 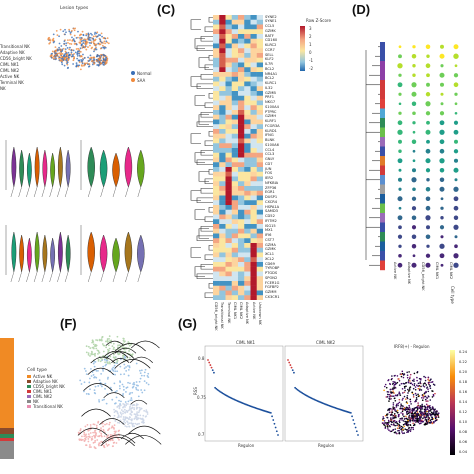 What do you see at coordinates (201, 358) in the screenshot?
I see `rank-ytick-0: 0.8` at bounding box center [201, 358].